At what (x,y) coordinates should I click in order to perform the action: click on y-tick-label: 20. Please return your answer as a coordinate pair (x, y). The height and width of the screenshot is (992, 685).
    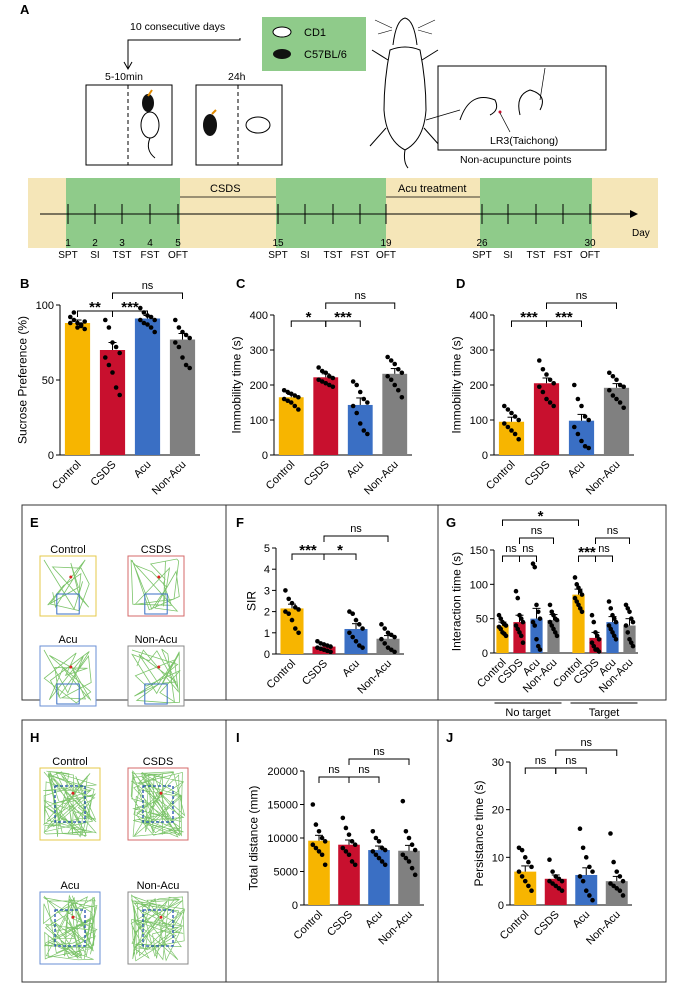
    Looking at the image, I should click on (498, 811).